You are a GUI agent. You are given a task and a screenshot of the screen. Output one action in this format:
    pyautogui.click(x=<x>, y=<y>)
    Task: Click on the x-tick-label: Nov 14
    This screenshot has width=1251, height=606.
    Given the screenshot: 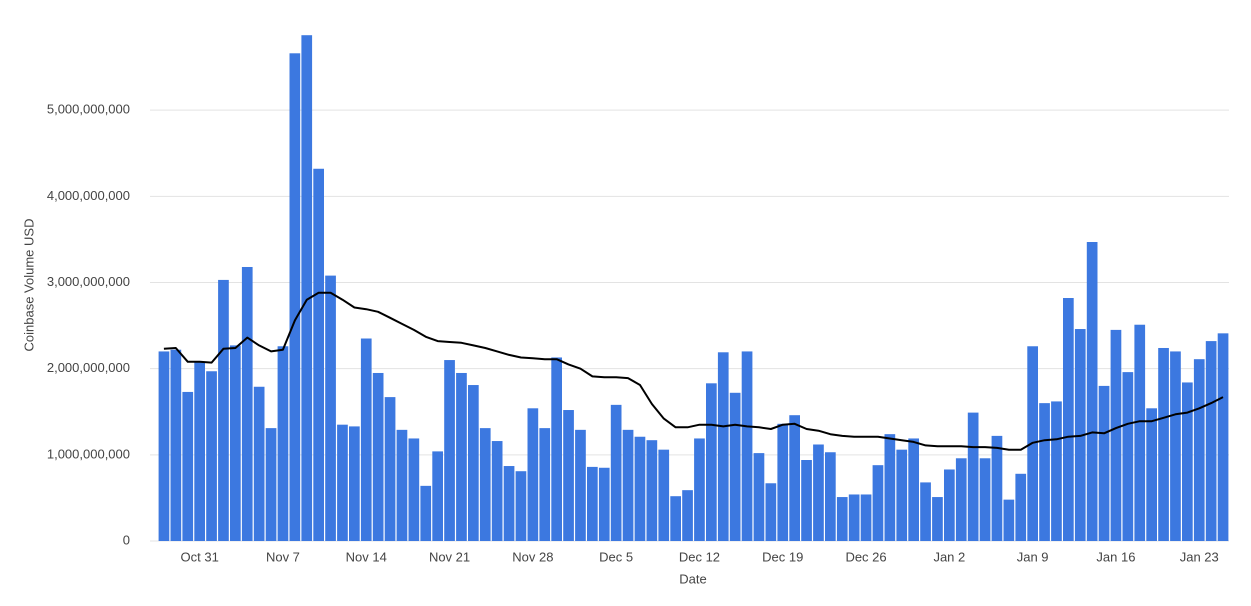 What is the action you would take?
    pyautogui.click(x=366, y=556)
    